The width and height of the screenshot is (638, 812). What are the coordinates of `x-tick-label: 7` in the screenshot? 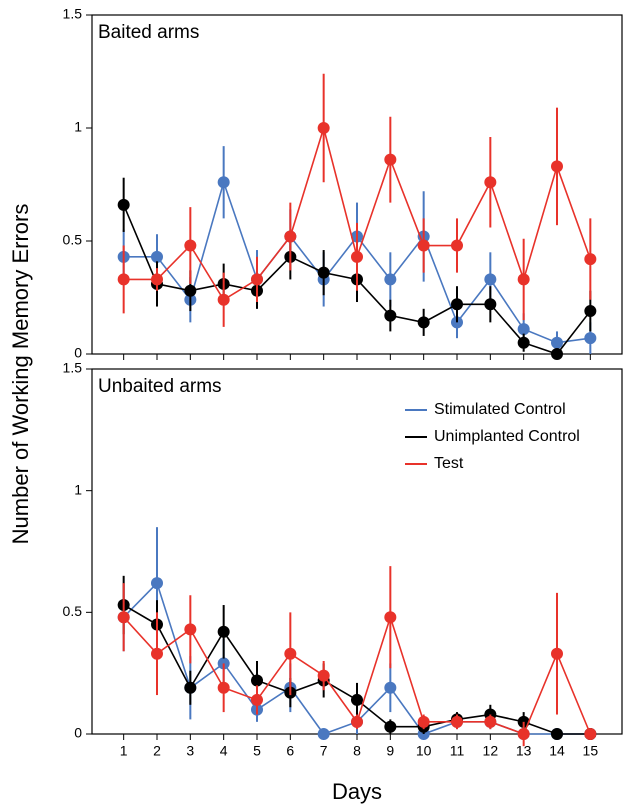 It's located at (324, 751).